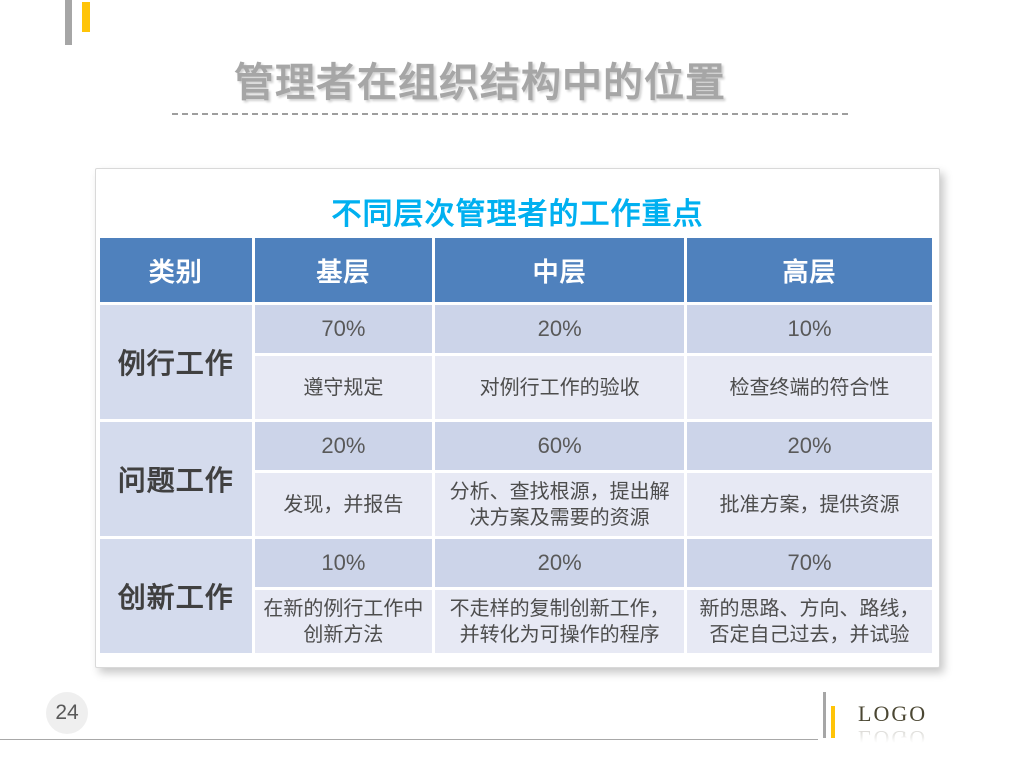 This screenshot has width=1024, height=768. I want to click on footer-gray-accent-bar, so click(824, 715).